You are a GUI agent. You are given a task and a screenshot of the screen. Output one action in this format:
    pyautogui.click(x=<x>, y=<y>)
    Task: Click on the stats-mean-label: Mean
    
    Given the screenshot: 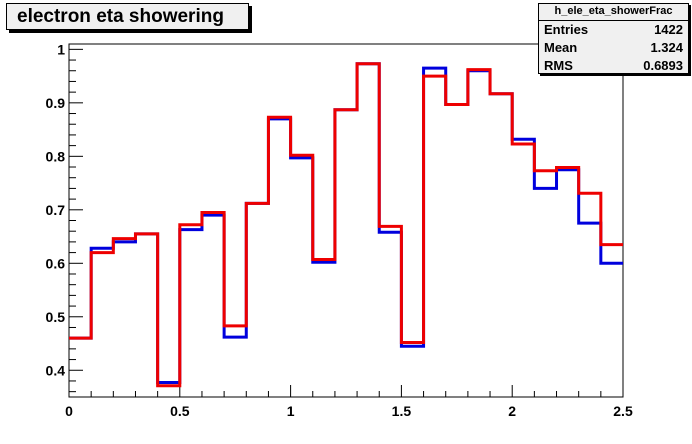 What is the action you would take?
    pyautogui.click(x=560, y=48)
    